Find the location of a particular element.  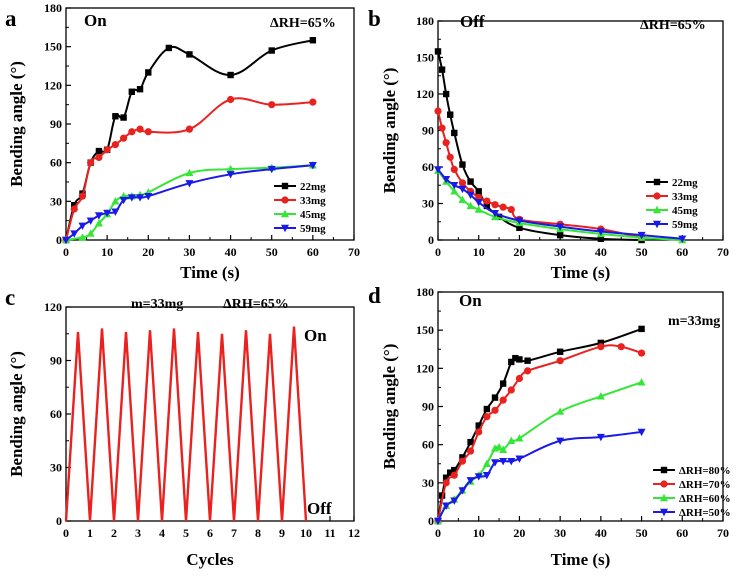

legend-label: 22mg is located at coordinates (313, 187).